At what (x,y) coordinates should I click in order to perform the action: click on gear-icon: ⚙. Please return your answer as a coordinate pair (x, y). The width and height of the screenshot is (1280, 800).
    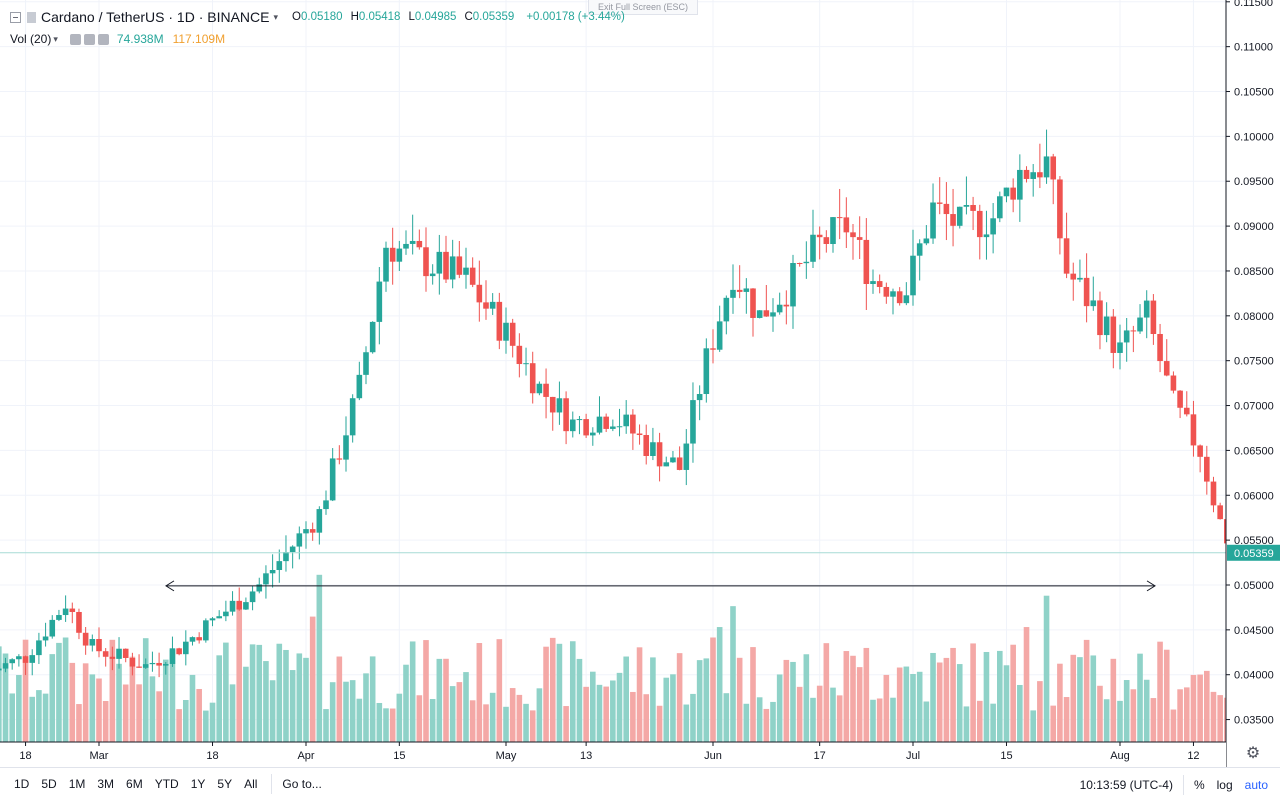
    Looking at the image, I should click on (1253, 753).